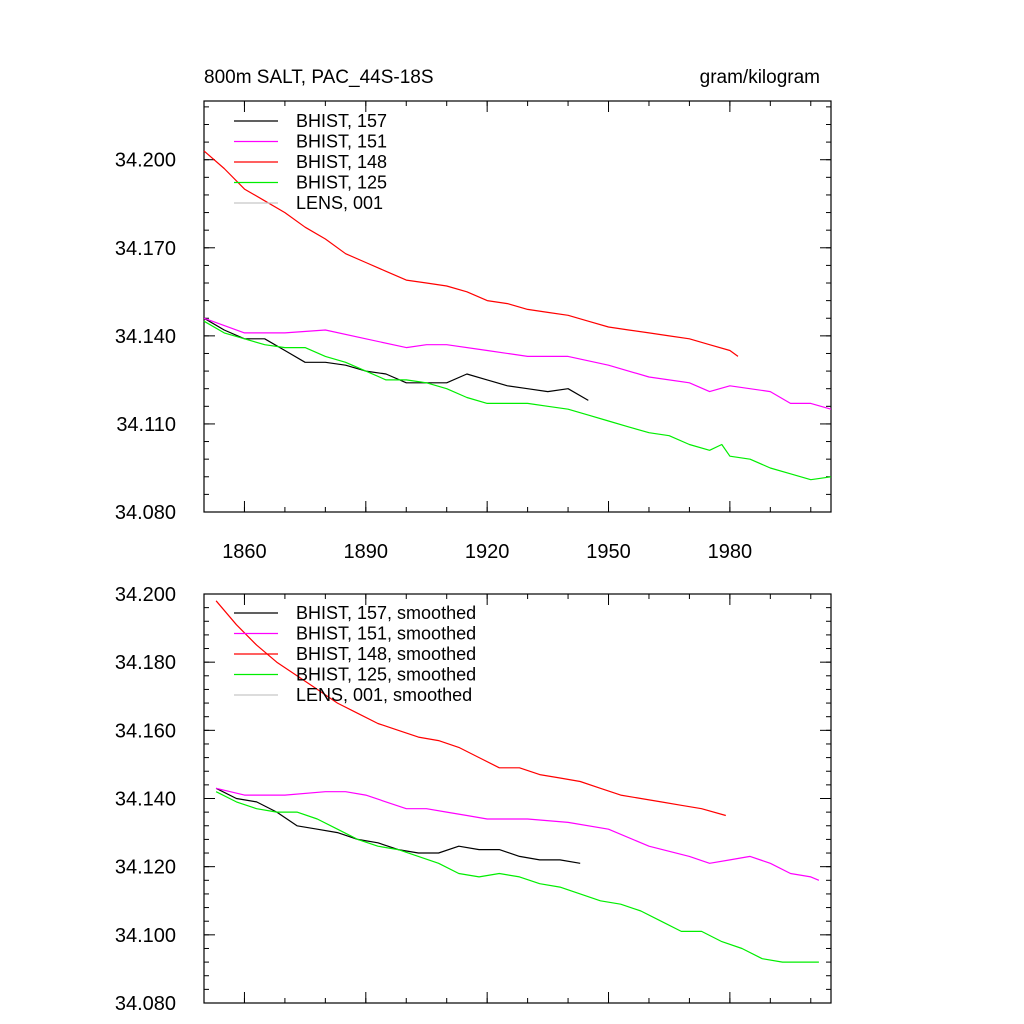 This screenshot has height=1024, width=1024. What do you see at coordinates (341, 142) in the screenshot?
I see `top-legend-label: BHIST, 151` at bounding box center [341, 142].